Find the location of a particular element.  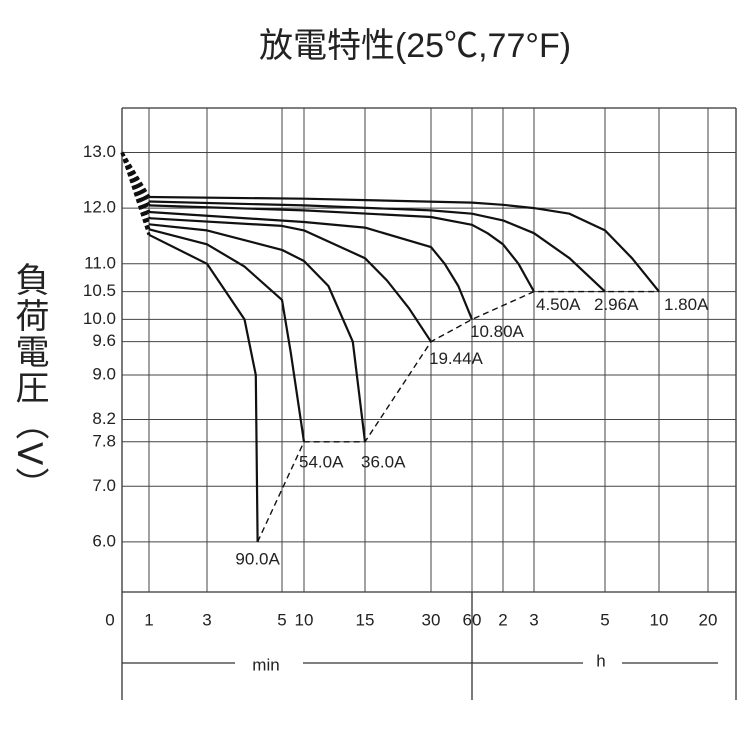

x-tick-label: 20 is located at coordinates (708, 619).